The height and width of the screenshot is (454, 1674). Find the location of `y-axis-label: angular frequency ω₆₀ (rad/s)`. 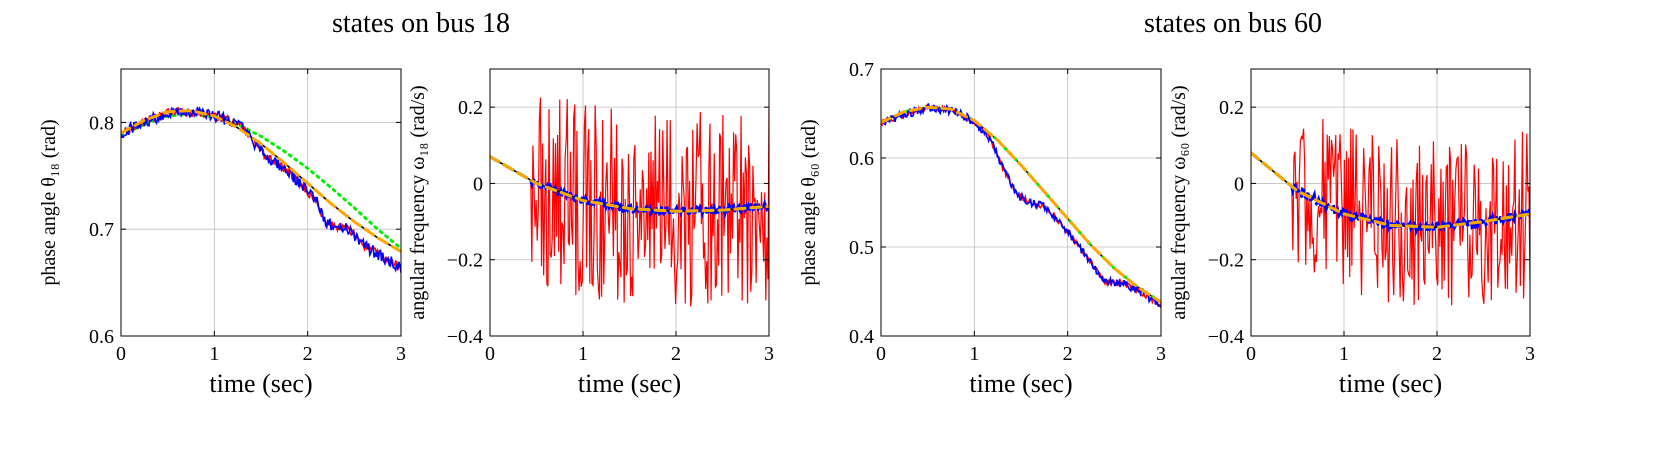

y-axis-label: angular frequency ω₆₀ (rad/s) is located at coordinates (1179, 202).